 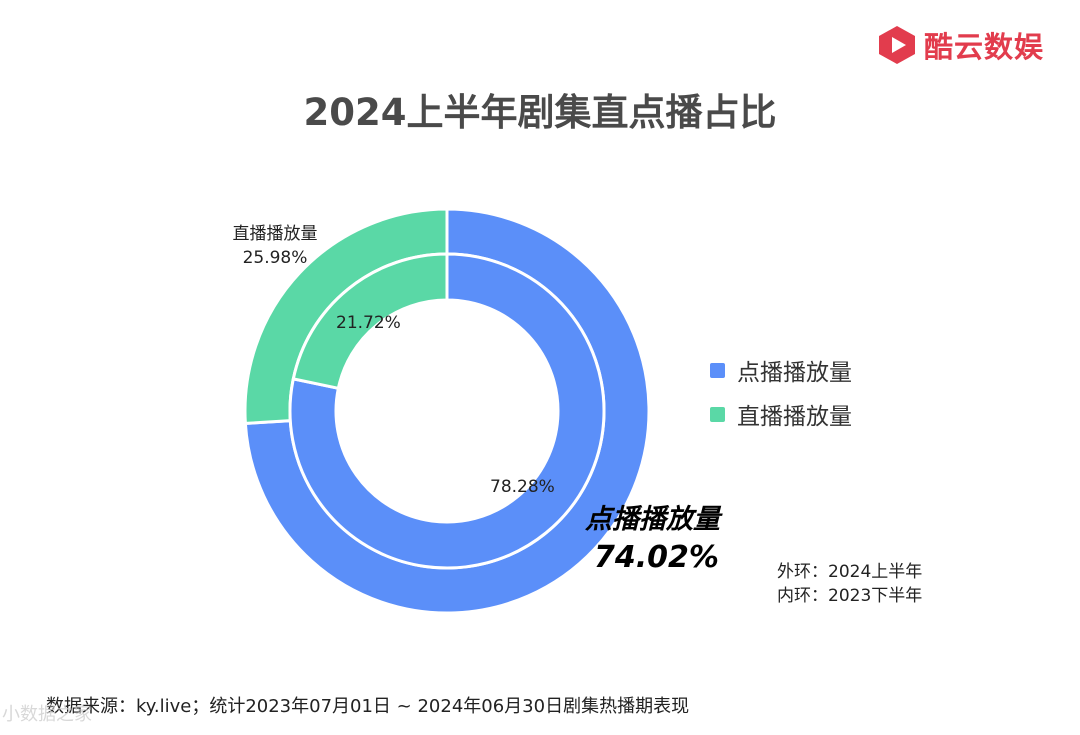 What do you see at coordinates (652, 519) in the screenshot?
I see `outer-vod-name: 点播播放量` at bounding box center [652, 519].